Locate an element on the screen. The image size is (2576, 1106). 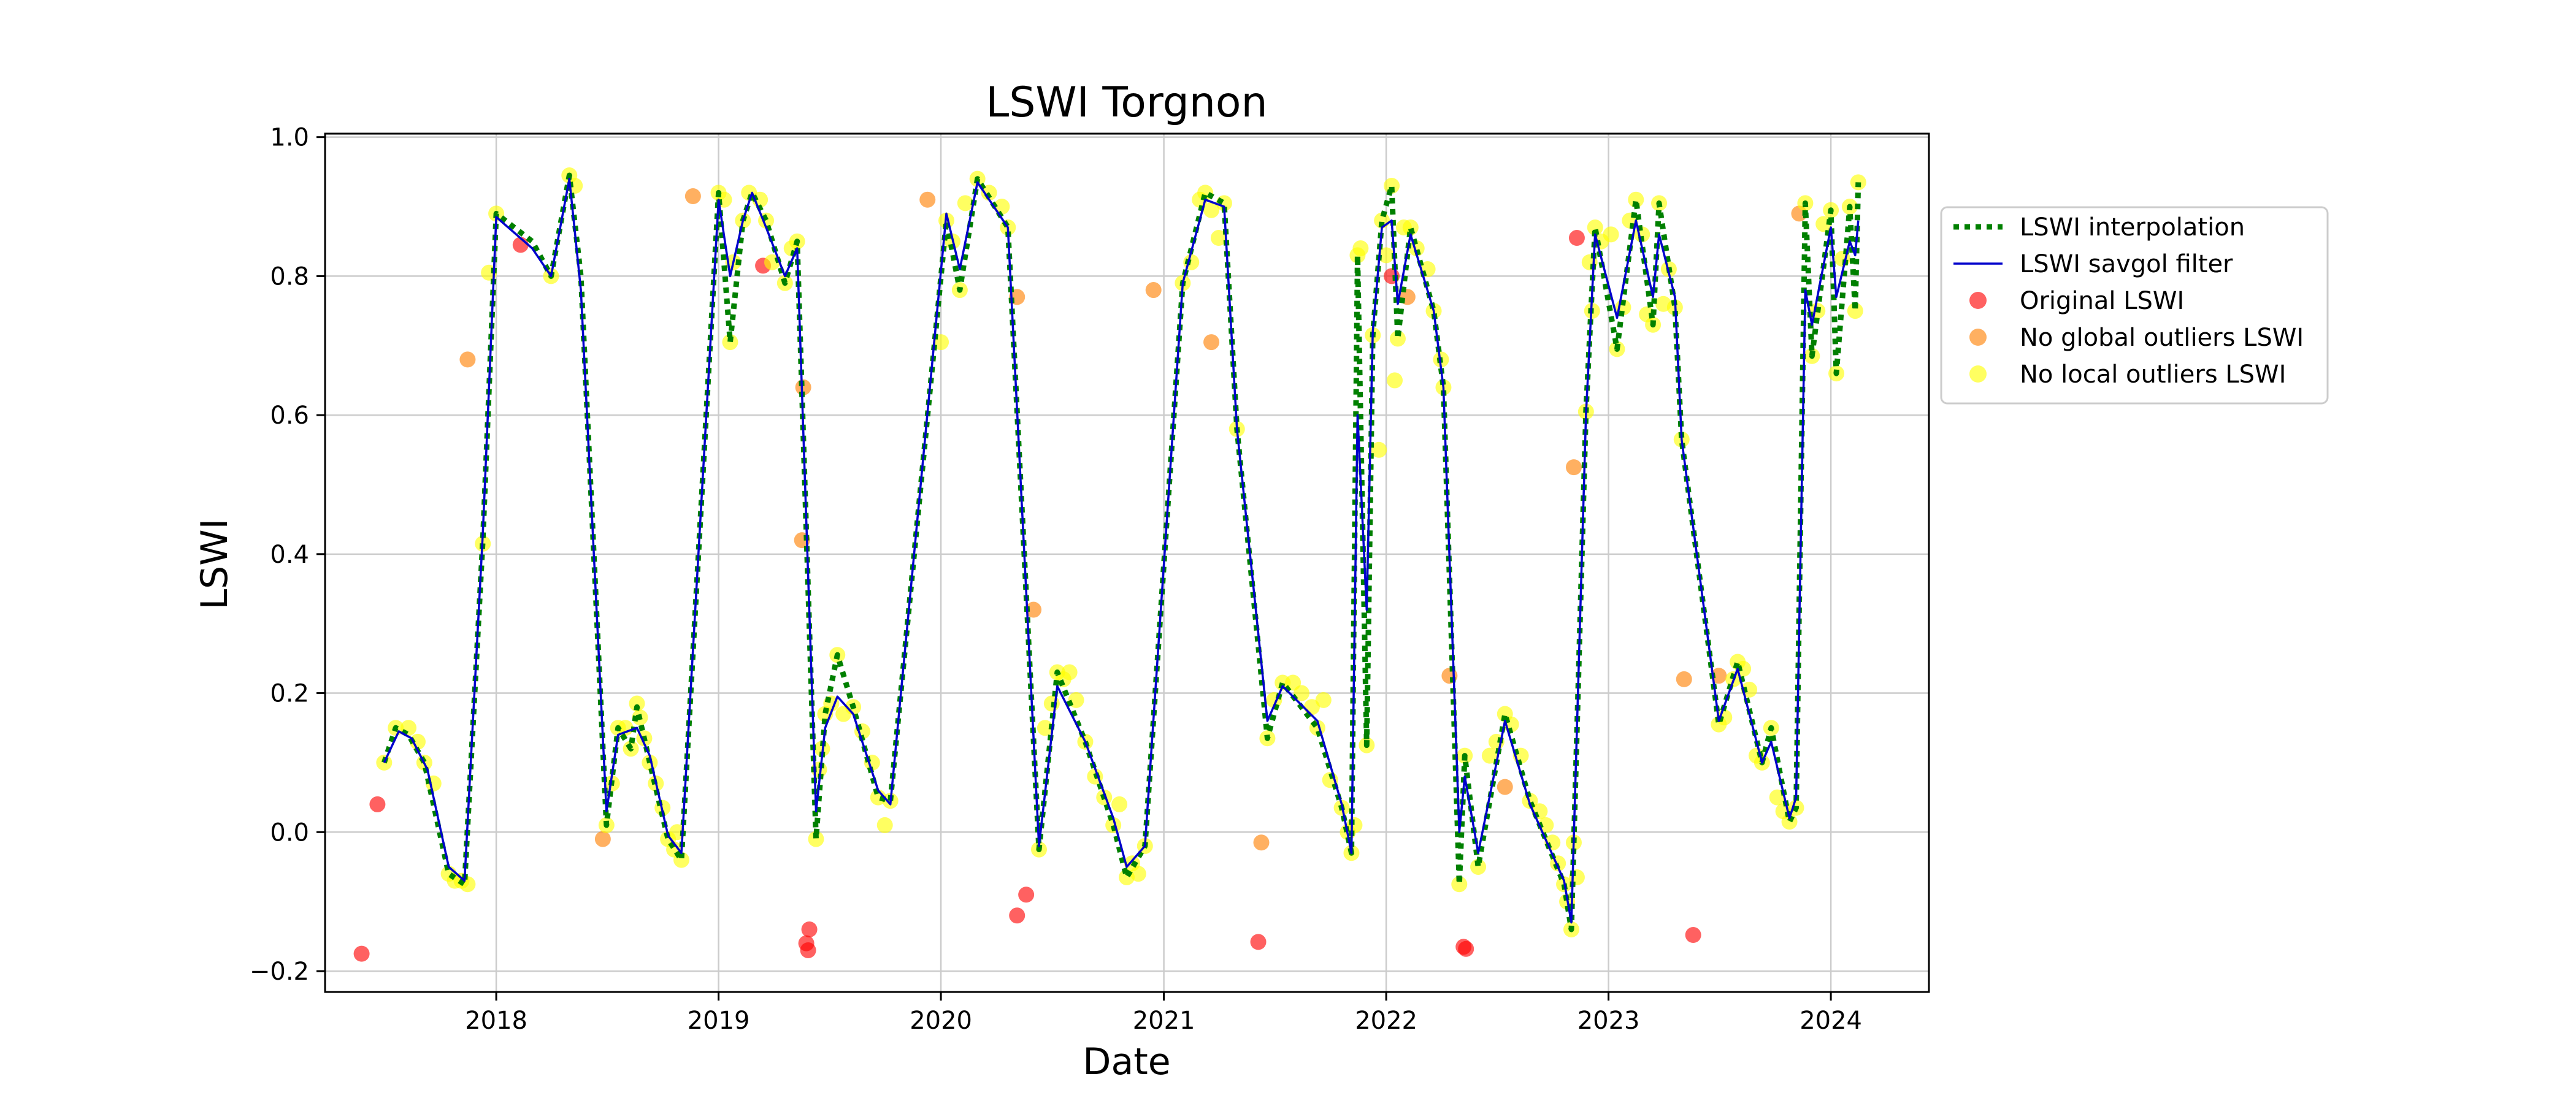
y-tick-label: 1.0 is located at coordinates (289, 138).